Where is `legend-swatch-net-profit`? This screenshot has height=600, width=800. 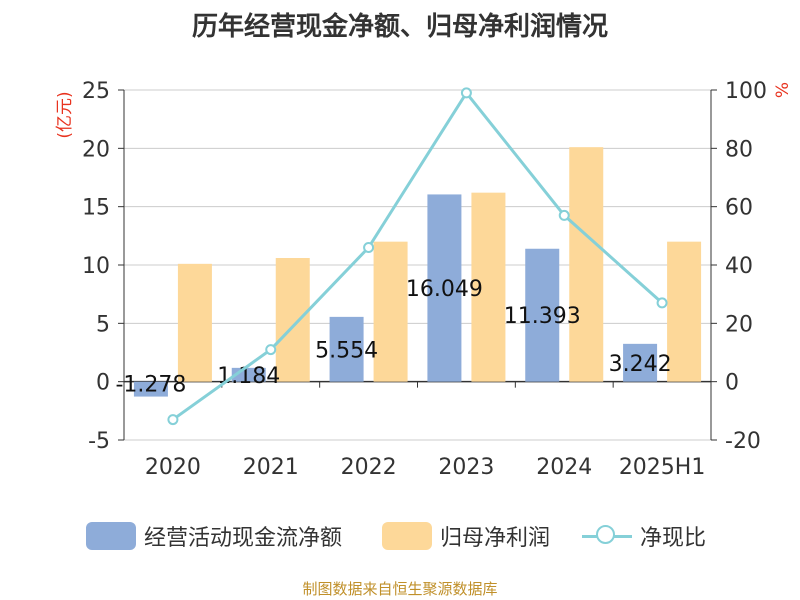 legend-swatch-net-profit is located at coordinates (407, 536).